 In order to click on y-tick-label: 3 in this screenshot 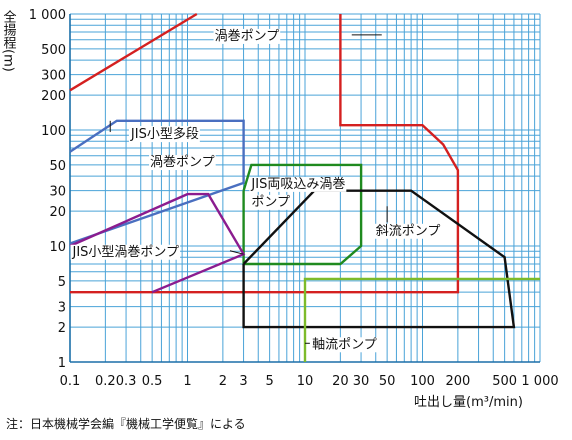, I will do `click(62, 308)`.